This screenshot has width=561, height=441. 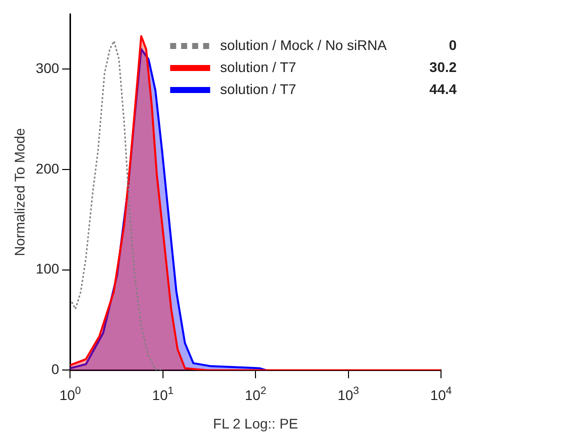 I want to click on y-tick-label: 300, so click(x=48, y=68).